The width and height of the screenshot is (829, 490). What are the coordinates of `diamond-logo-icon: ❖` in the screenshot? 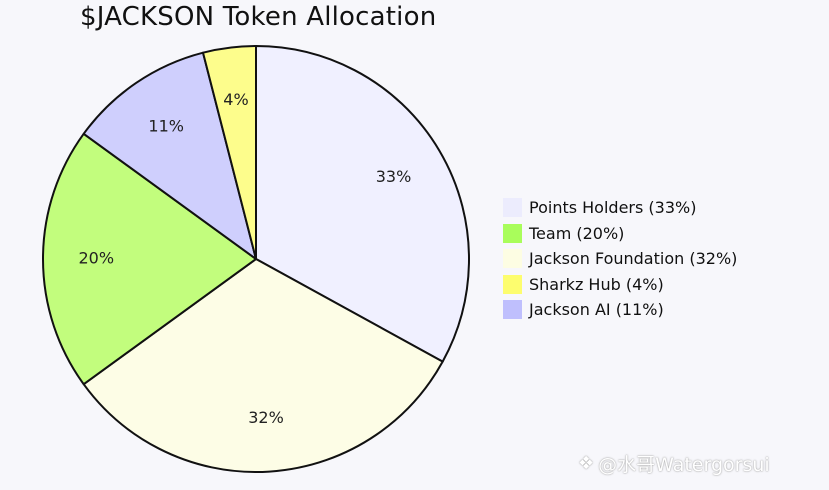 It's located at (586, 463).